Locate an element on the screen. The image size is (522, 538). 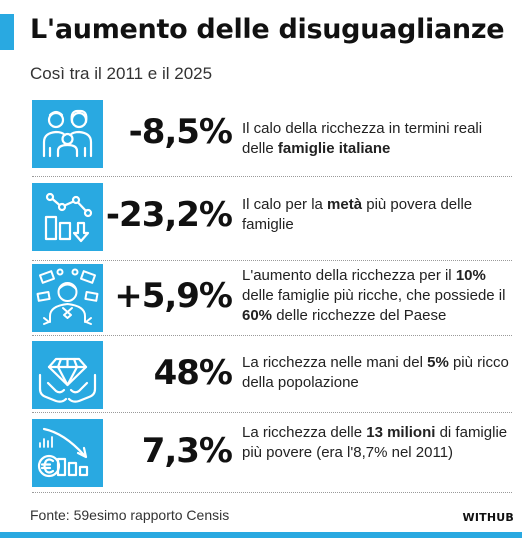
family-icon is located at coordinates (67, 134).